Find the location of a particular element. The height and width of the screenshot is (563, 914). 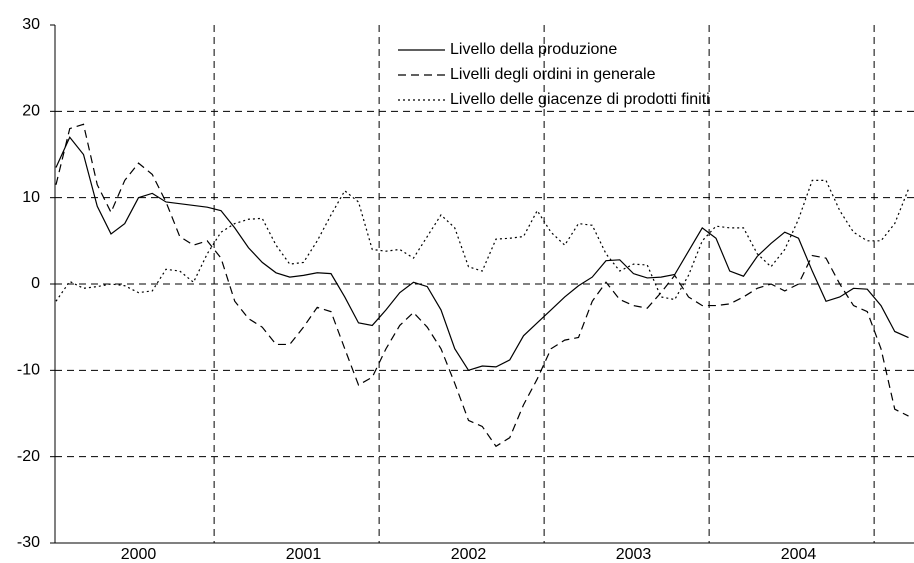

x-tick-label: 2003 is located at coordinates (634, 554).